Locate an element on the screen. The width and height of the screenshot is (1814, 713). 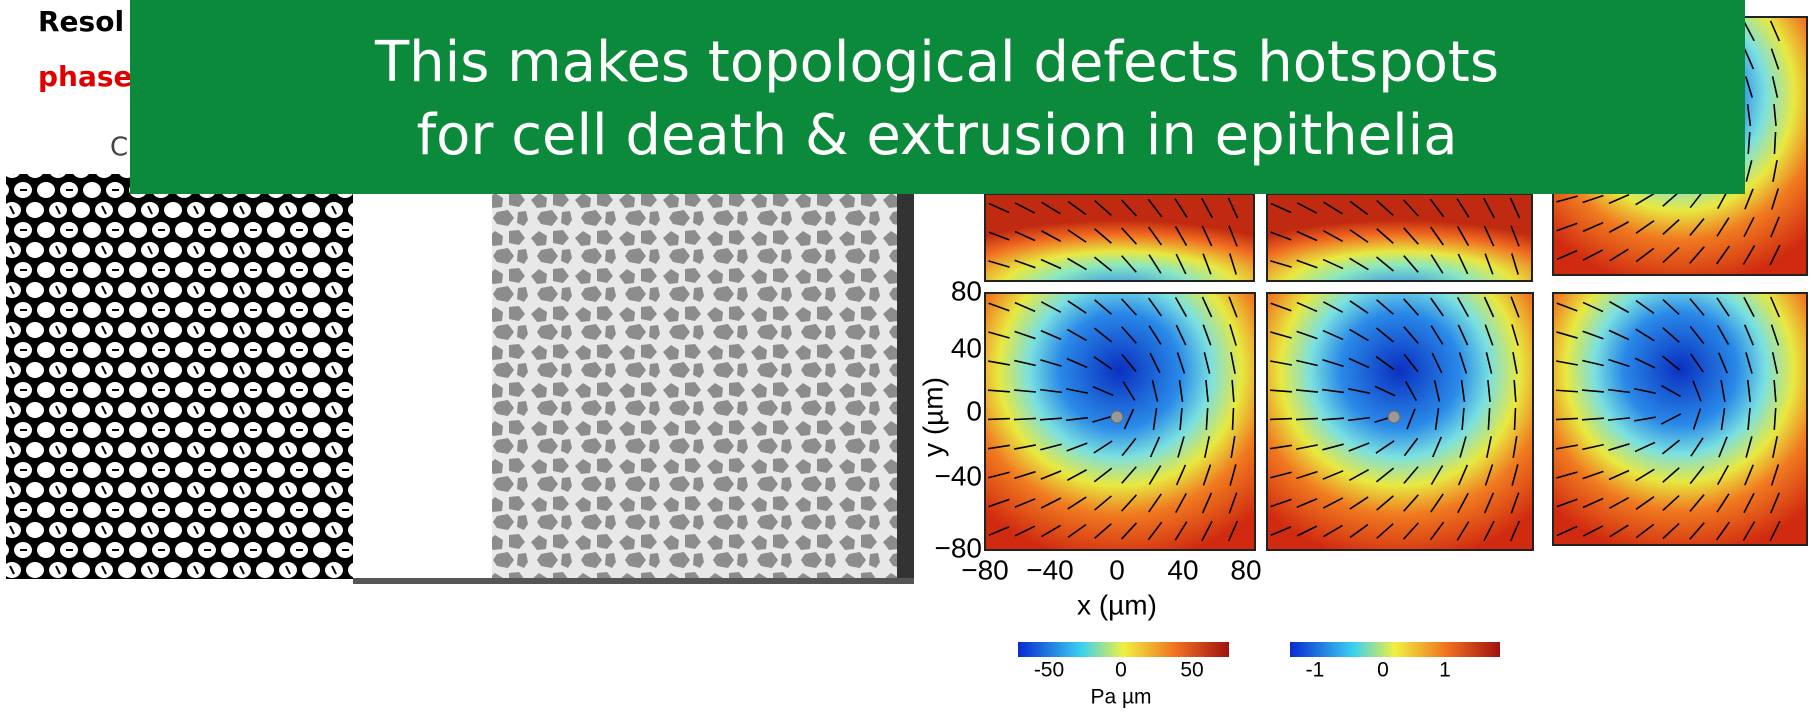
slide-subtitle: phase is located at coordinates (85, 76).